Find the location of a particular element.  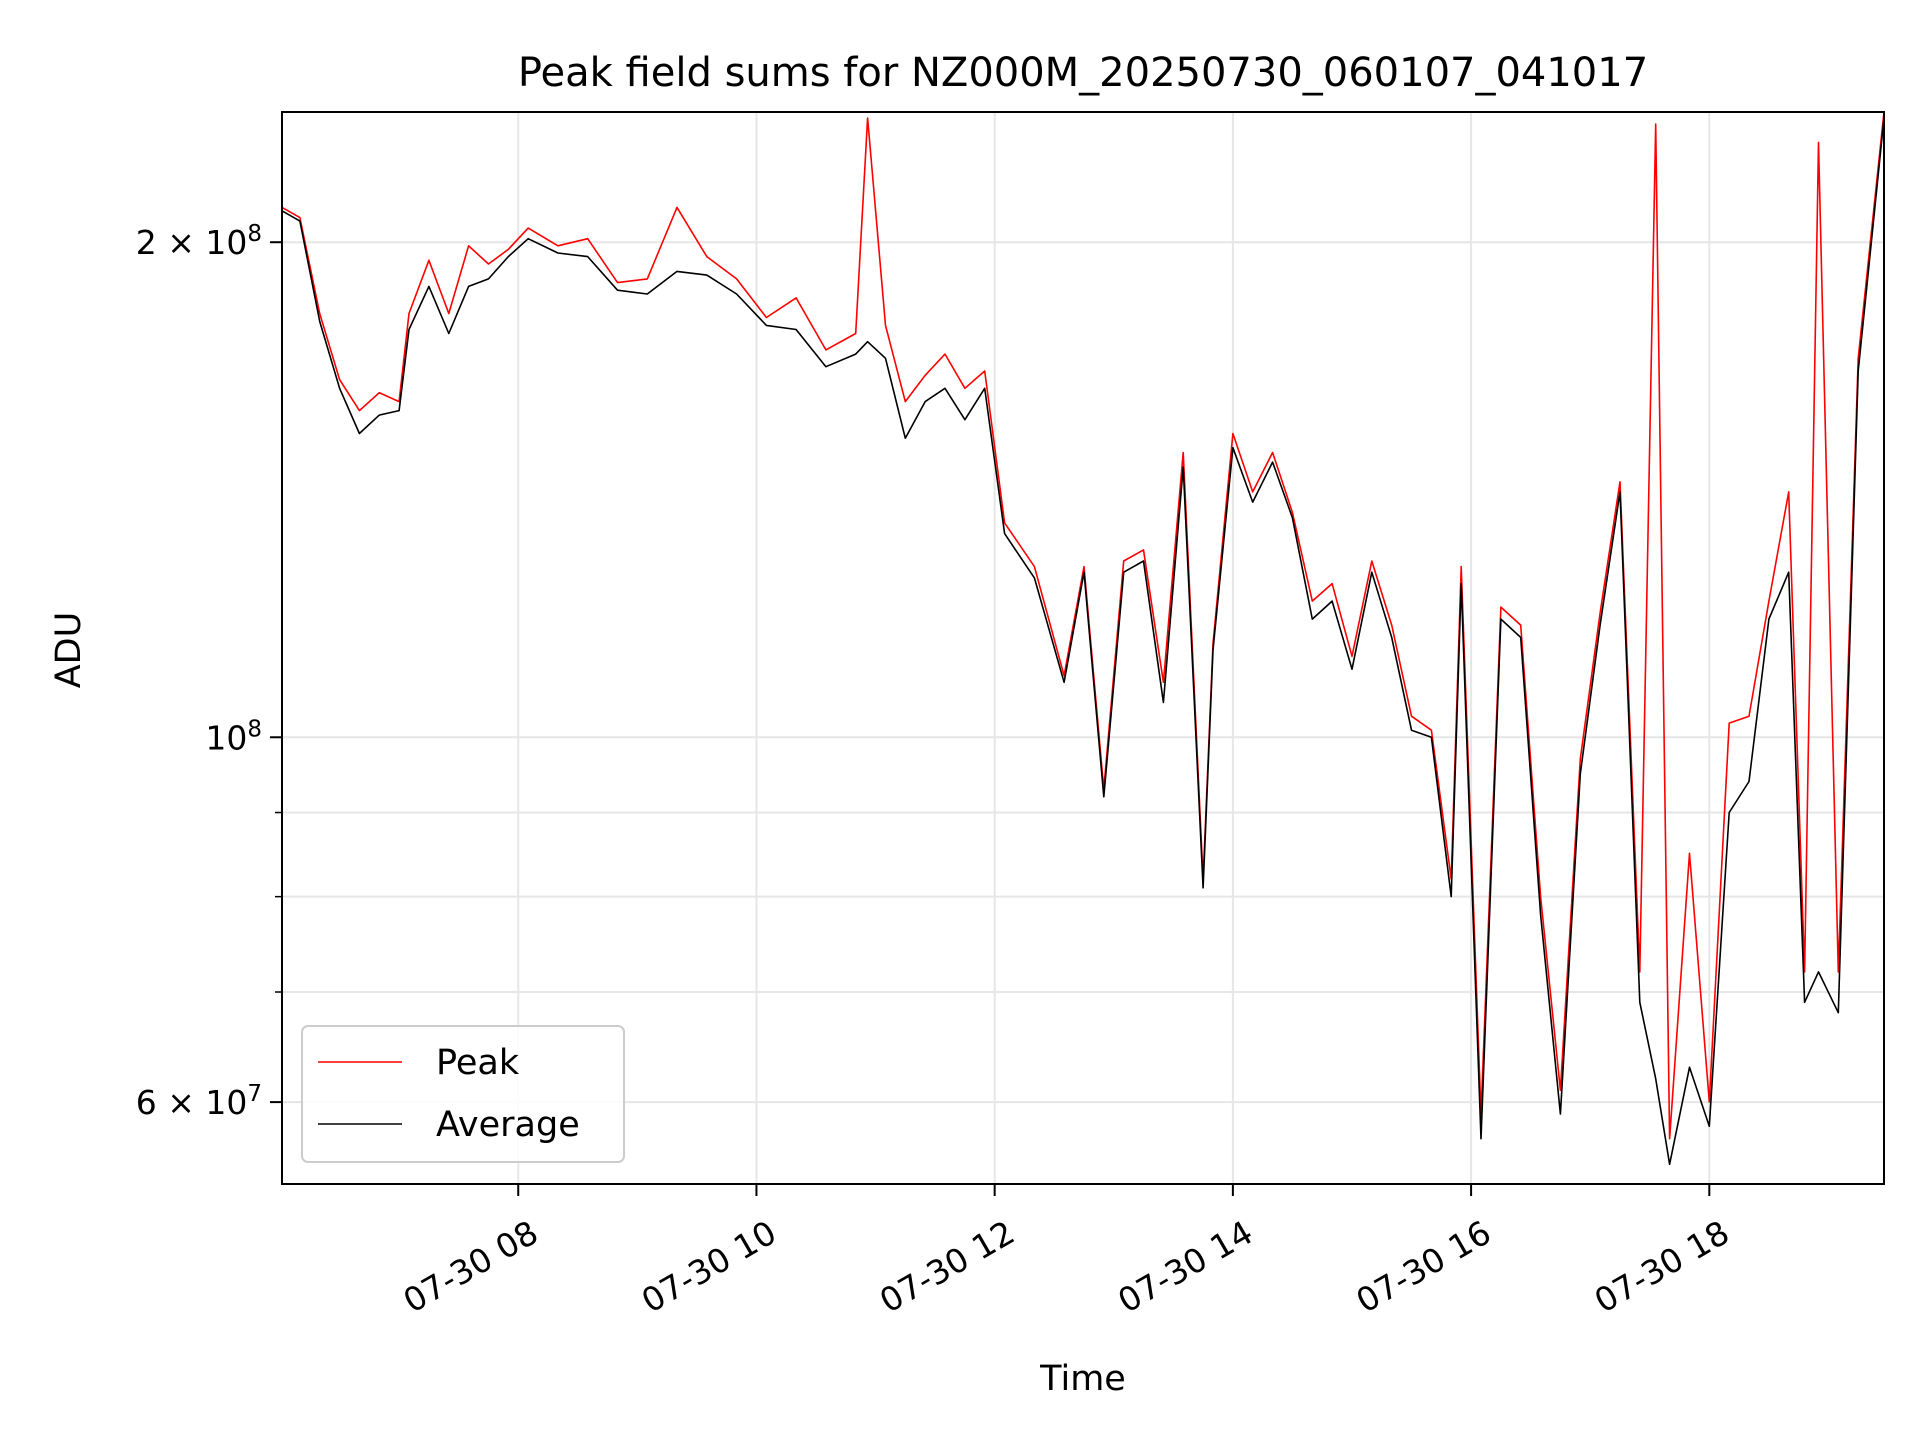

legend-box is located at coordinates (463, 1094).